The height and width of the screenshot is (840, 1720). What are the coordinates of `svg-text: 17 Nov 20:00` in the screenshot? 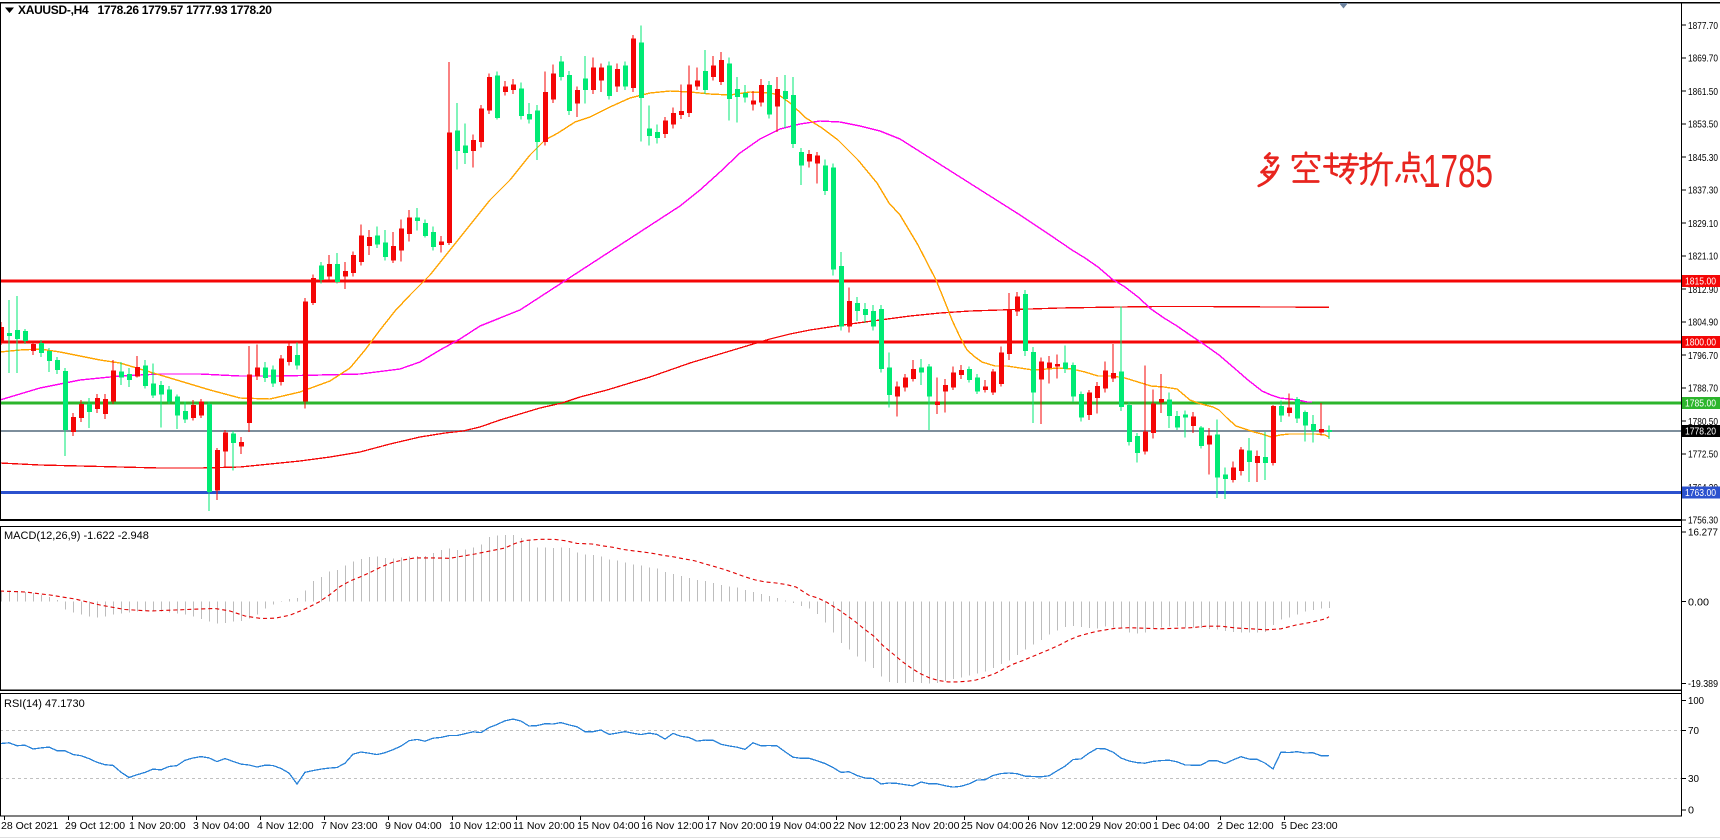 It's located at (736, 826).